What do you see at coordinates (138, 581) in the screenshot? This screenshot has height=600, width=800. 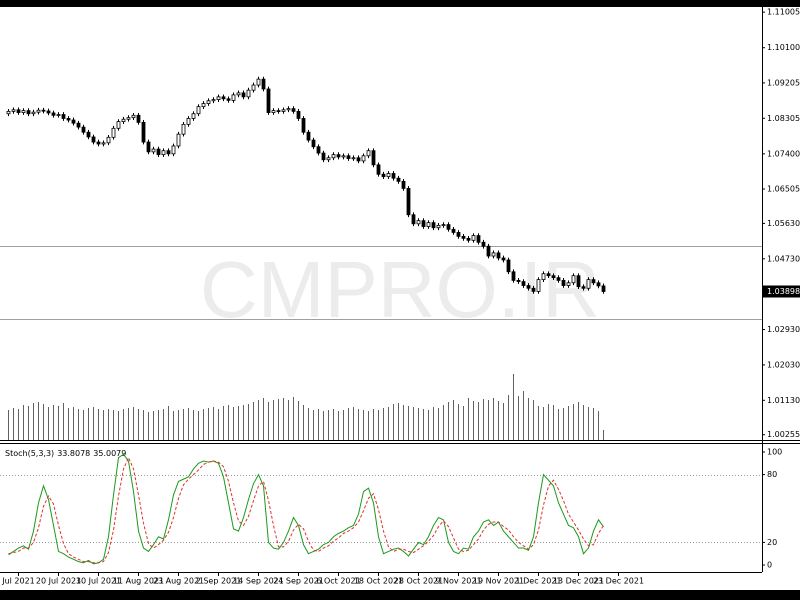 I see `x-tick-label: 11 Aug 2021` at bounding box center [138, 581].